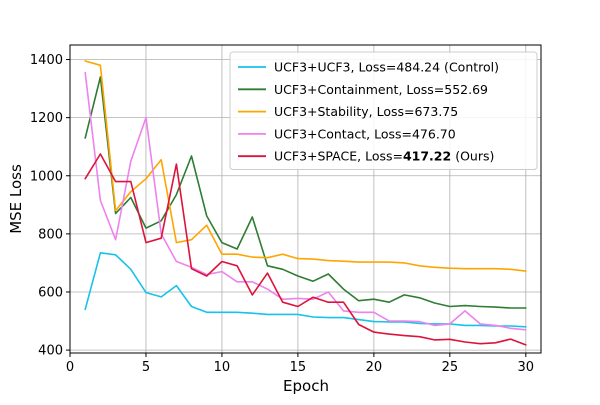 This screenshot has width=600, height=405. Describe the element at coordinates (50, 234) in the screenshot. I see `y-tick-label: 800` at that location.